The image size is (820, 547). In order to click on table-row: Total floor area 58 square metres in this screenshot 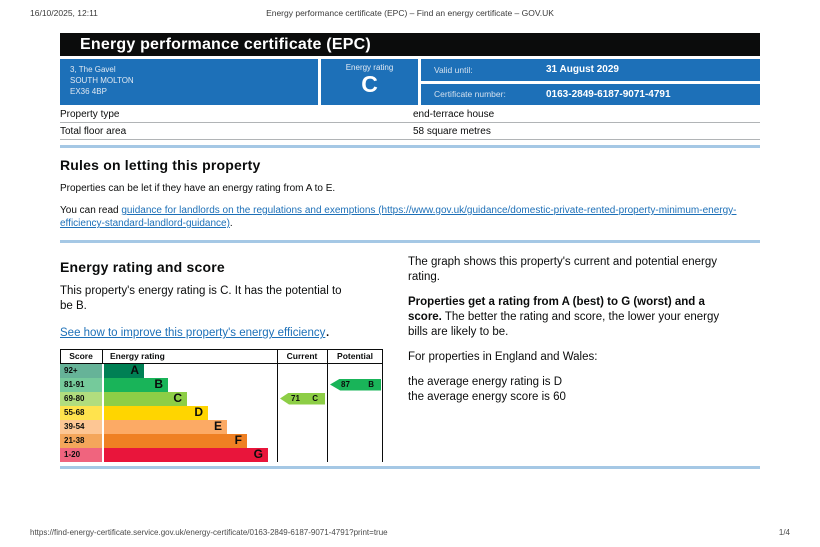, I will do `click(410, 131)`.